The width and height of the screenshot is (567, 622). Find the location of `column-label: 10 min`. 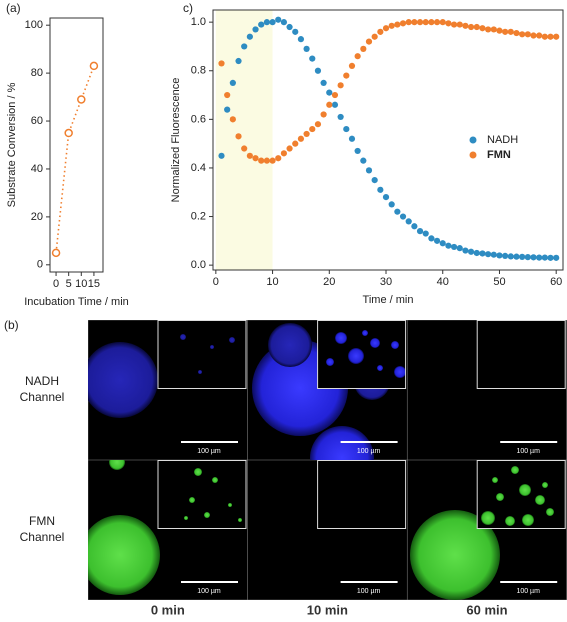

column-label: 10 min is located at coordinates (327, 609).